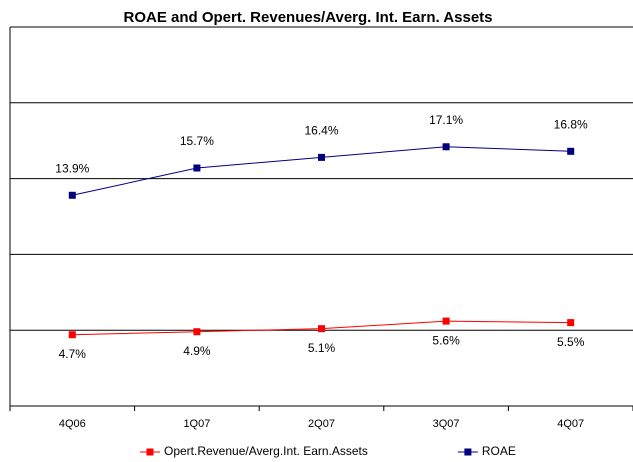 The image size is (633, 462). What do you see at coordinates (73, 354) in the screenshot?
I see `data-label: 4.7%` at bounding box center [73, 354].